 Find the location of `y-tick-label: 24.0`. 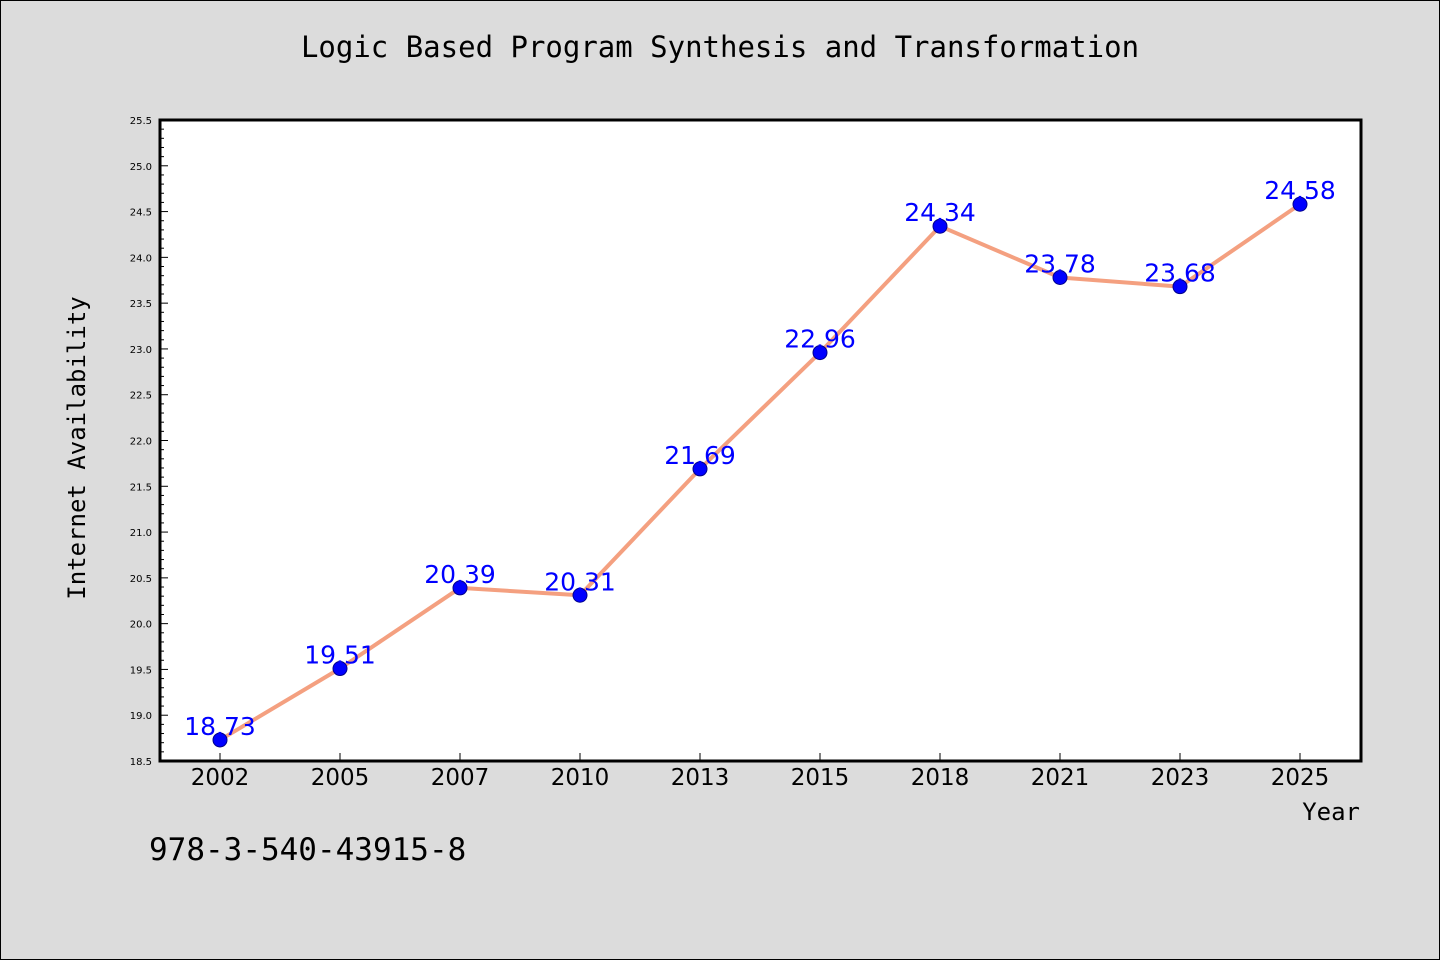

y-tick-label: 24.0 is located at coordinates (141, 258).